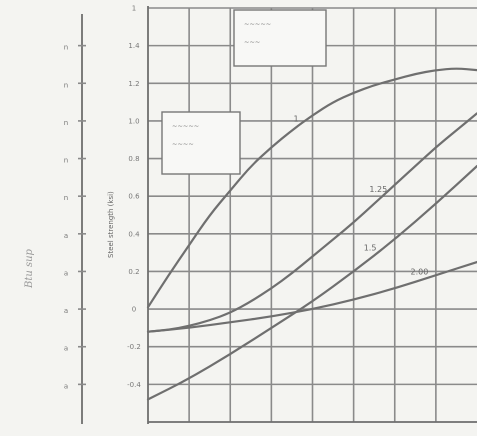 This screenshot has height=436, width=477. What do you see at coordinates (134, 385) in the screenshot?
I see `y-tick-label: -0.4` at bounding box center [134, 385].